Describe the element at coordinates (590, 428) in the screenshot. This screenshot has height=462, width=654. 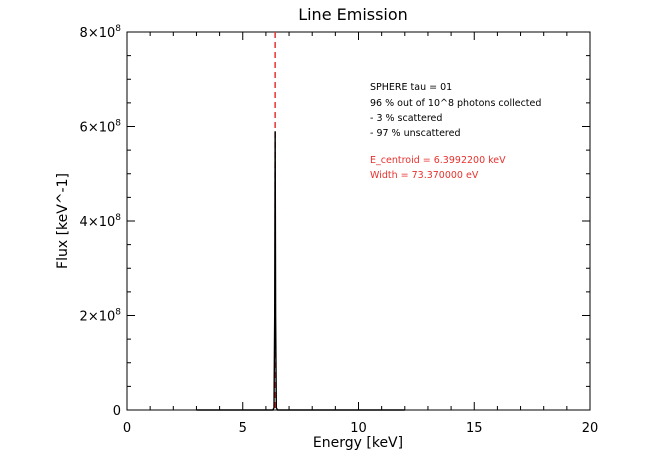
I see `x-tick-label: 20` at that location.